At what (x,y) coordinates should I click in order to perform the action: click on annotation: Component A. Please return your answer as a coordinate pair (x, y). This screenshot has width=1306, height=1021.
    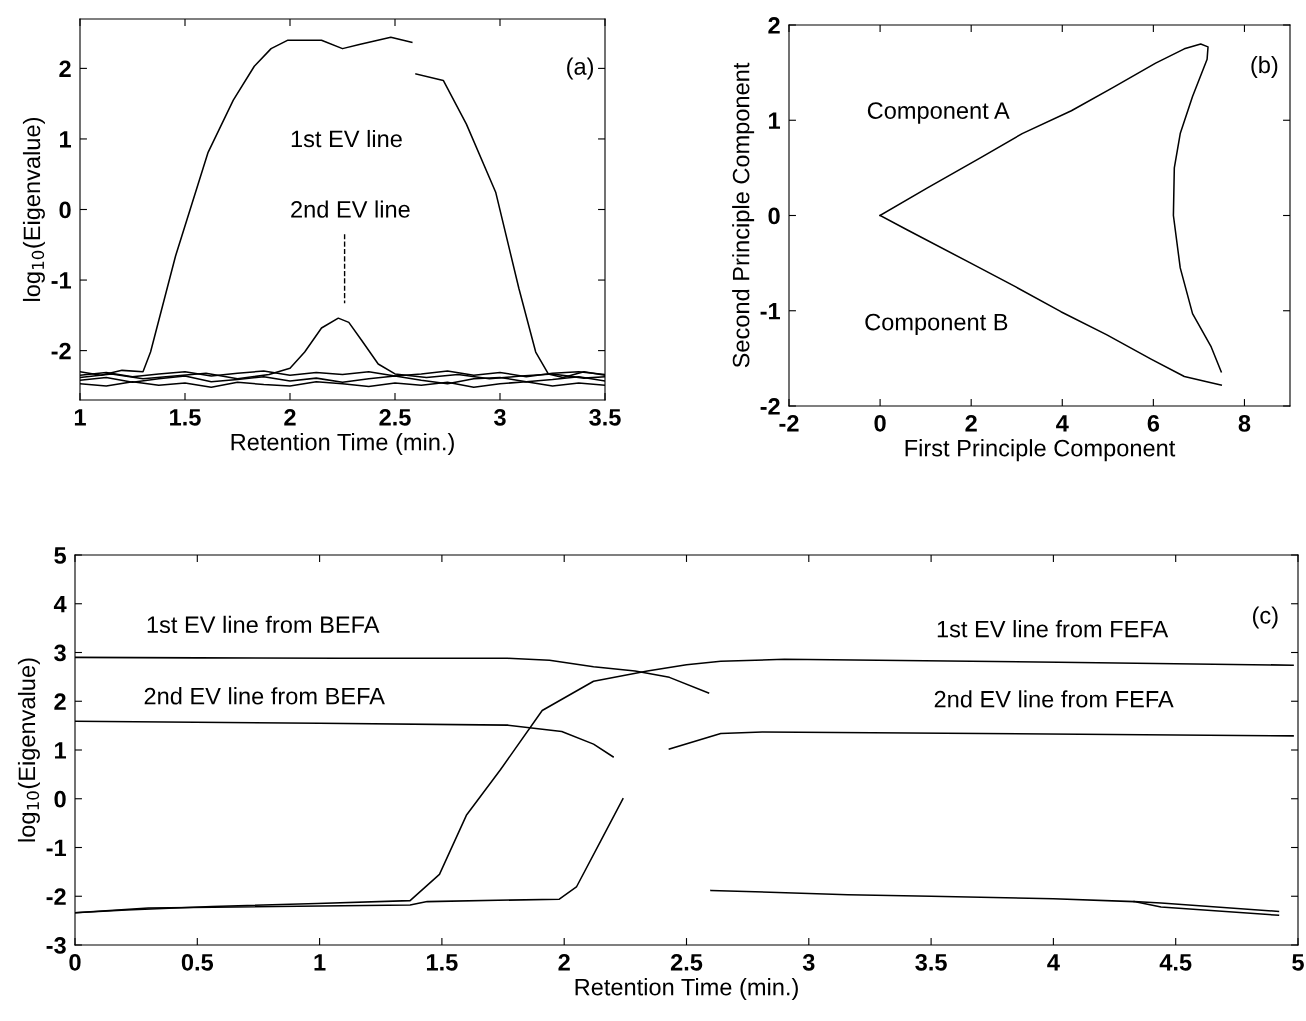
    Looking at the image, I should click on (938, 113).